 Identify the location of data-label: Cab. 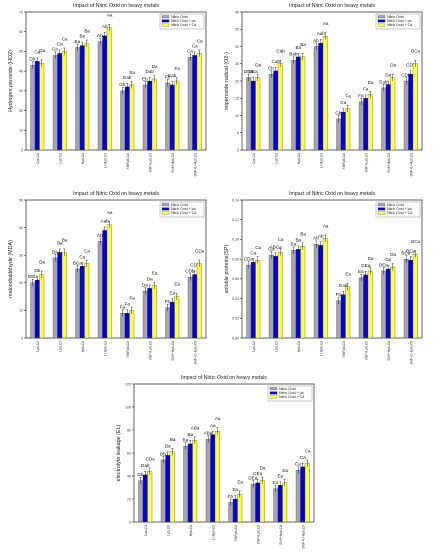
(276, 61).